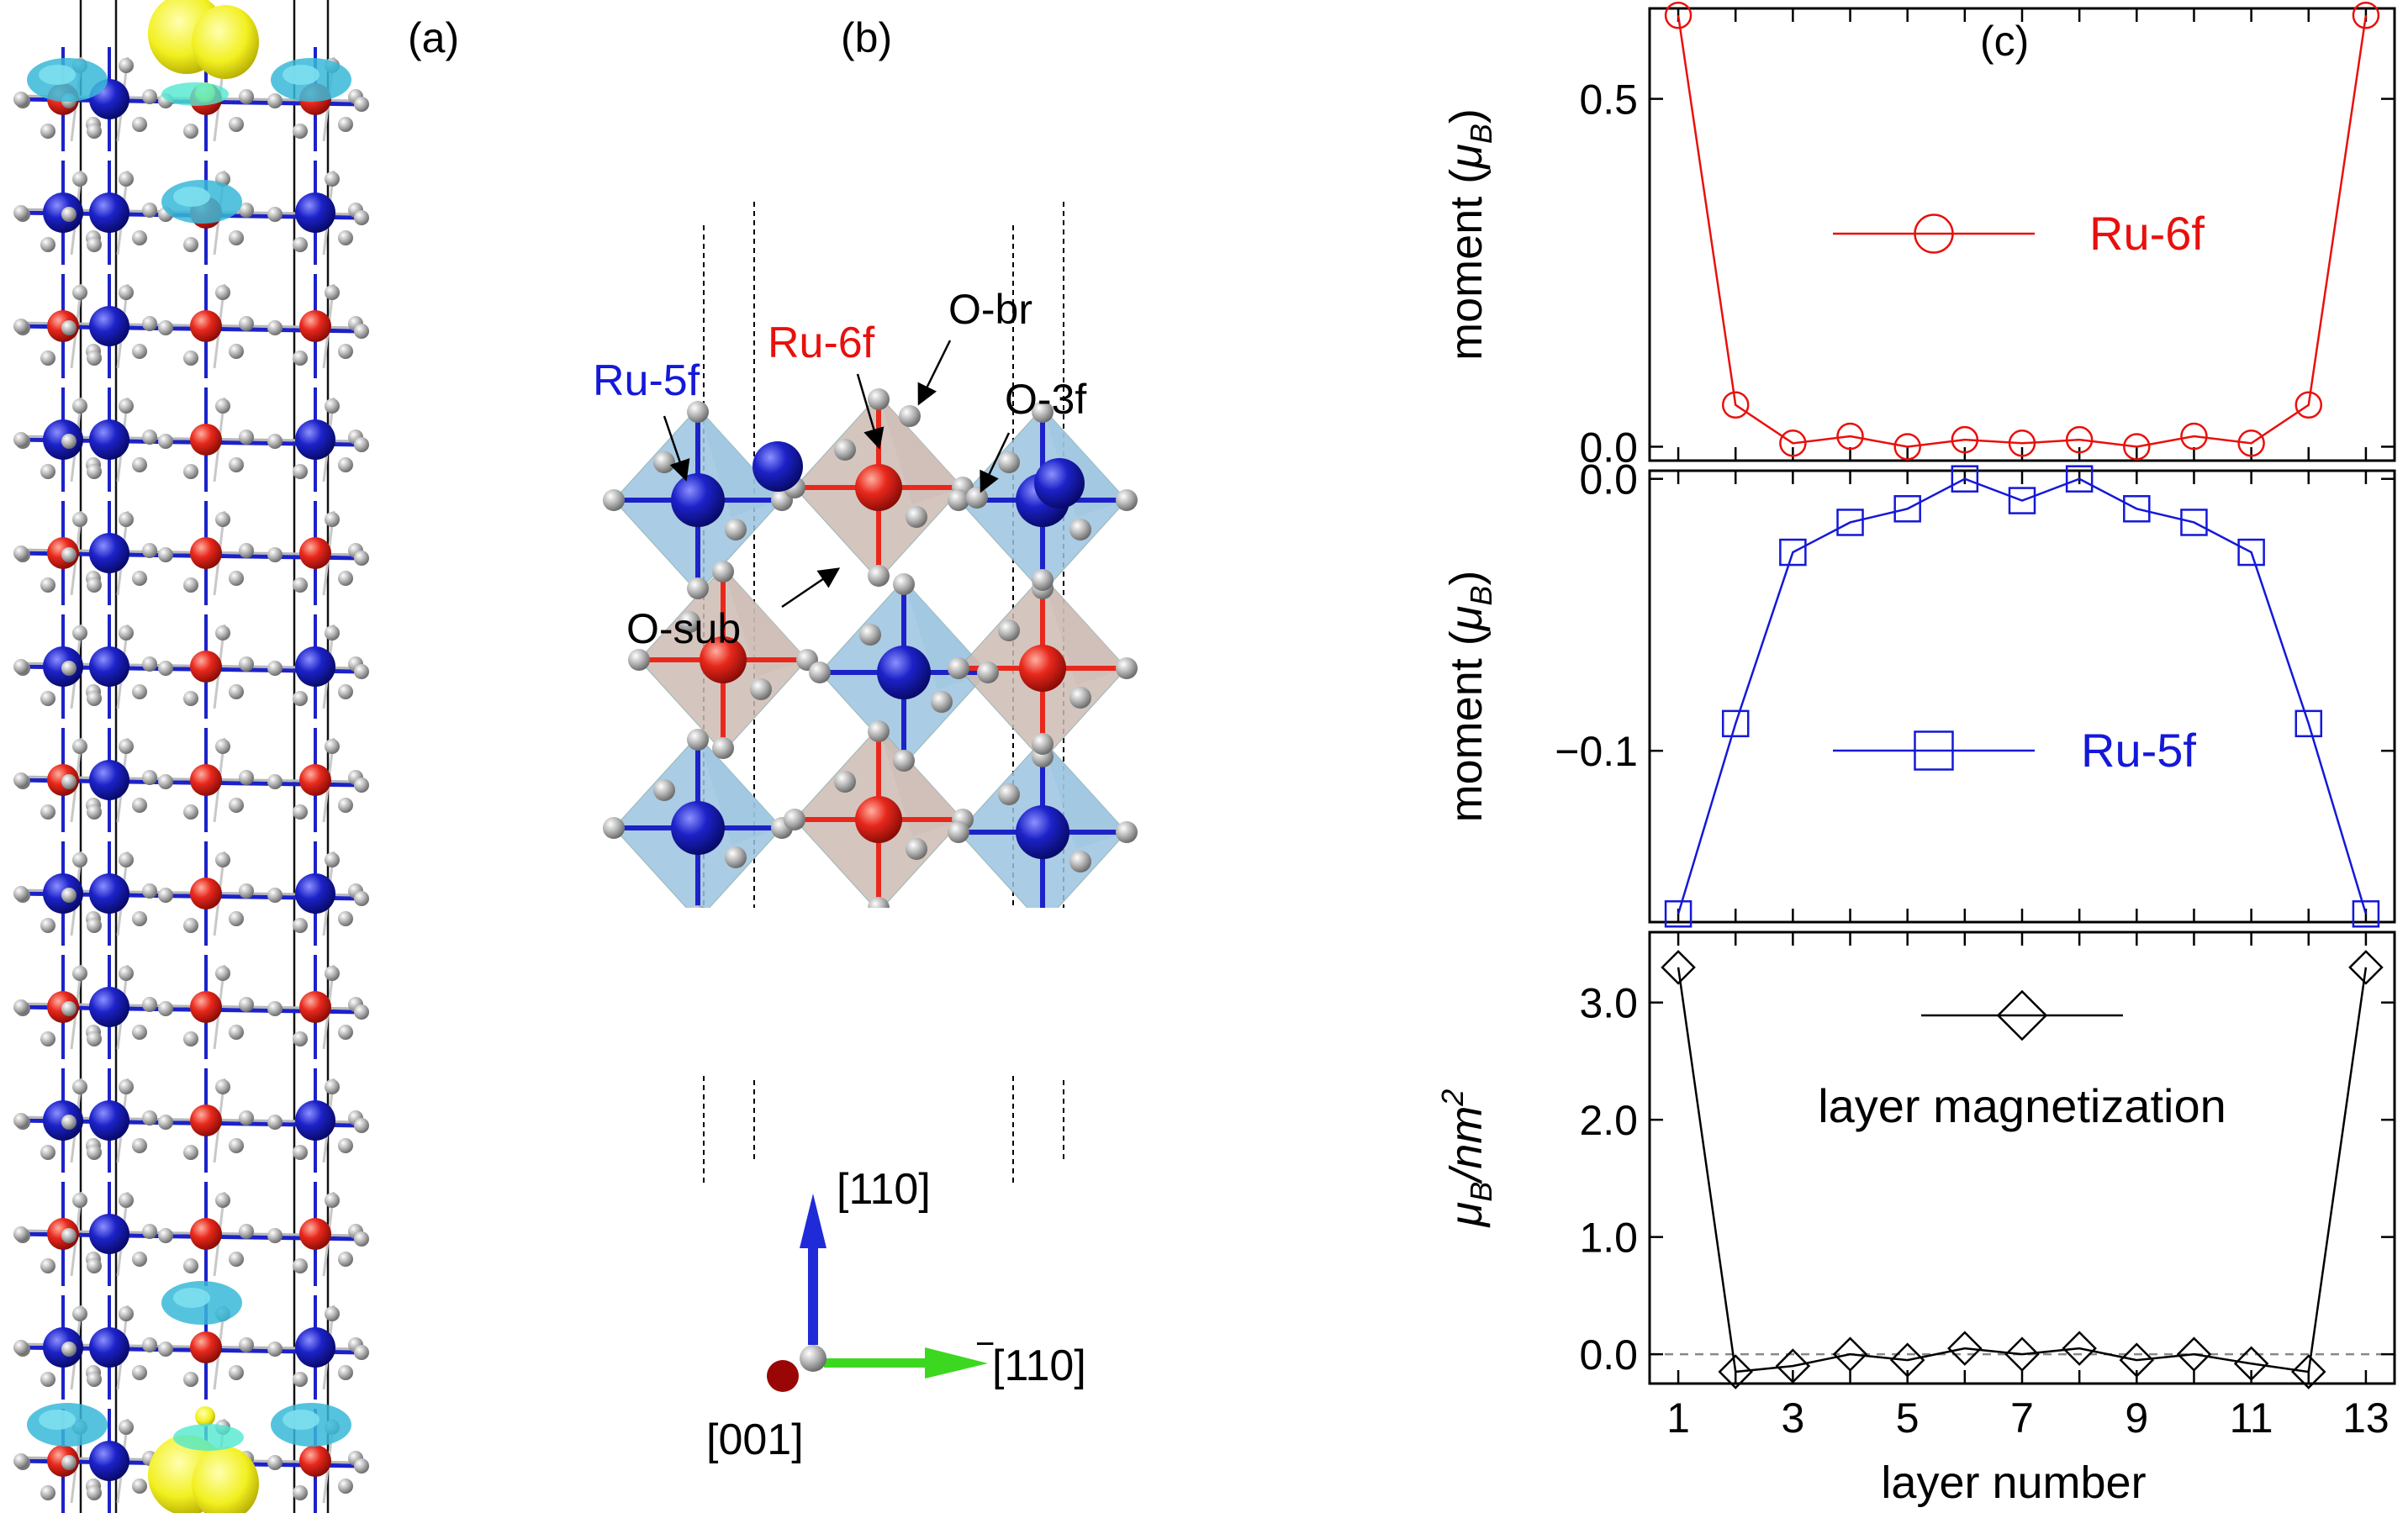 The width and height of the screenshot is (2408, 1513). What do you see at coordinates (884, 1189) in the screenshot?
I see `axis-label-110-up: [110]` at bounding box center [884, 1189].